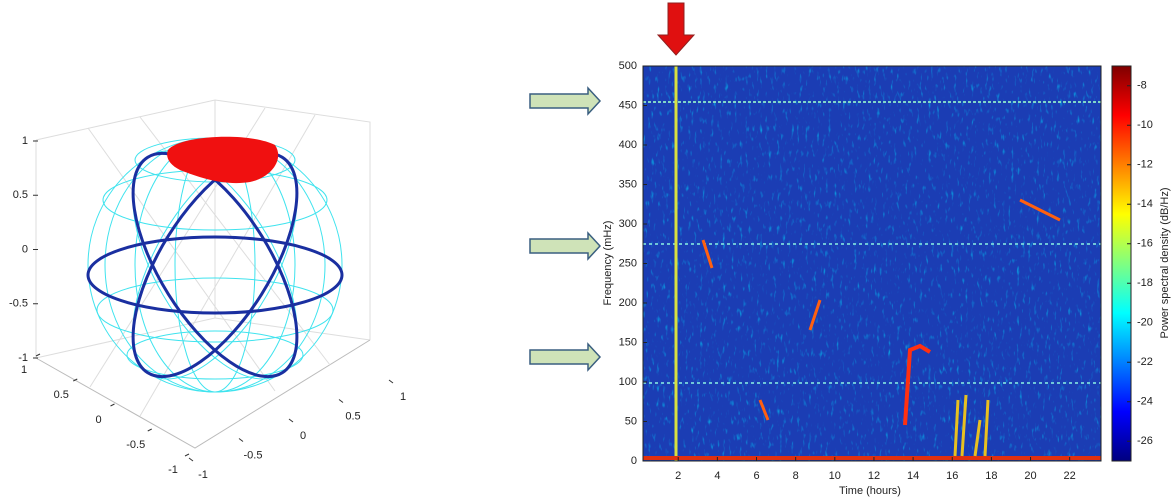 The height and width of the screenshot is (504, 1176). I want to click on x-tick-label: 22, so click(1070, 476).